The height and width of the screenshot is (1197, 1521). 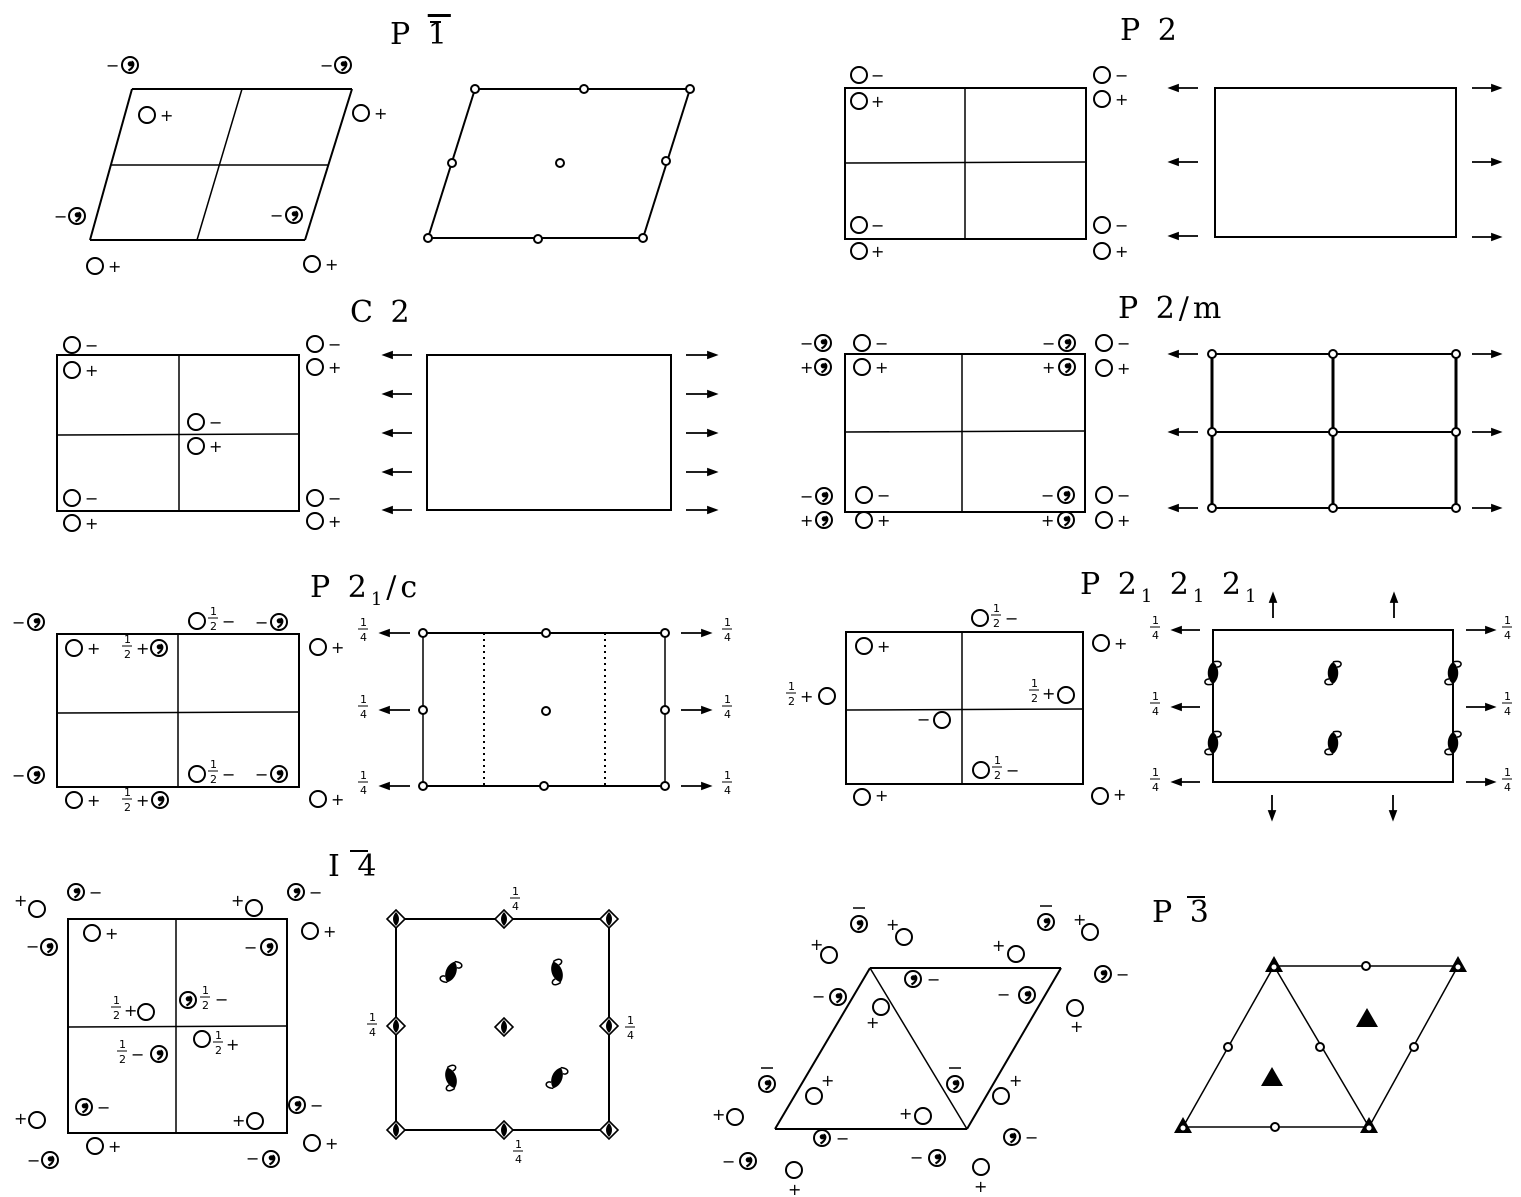 What do you see at coordinates (387, 414) in the screenshot?
I see `panel-c2: C 2 − + − + − + − + − +` at bounding box center [387, 414].